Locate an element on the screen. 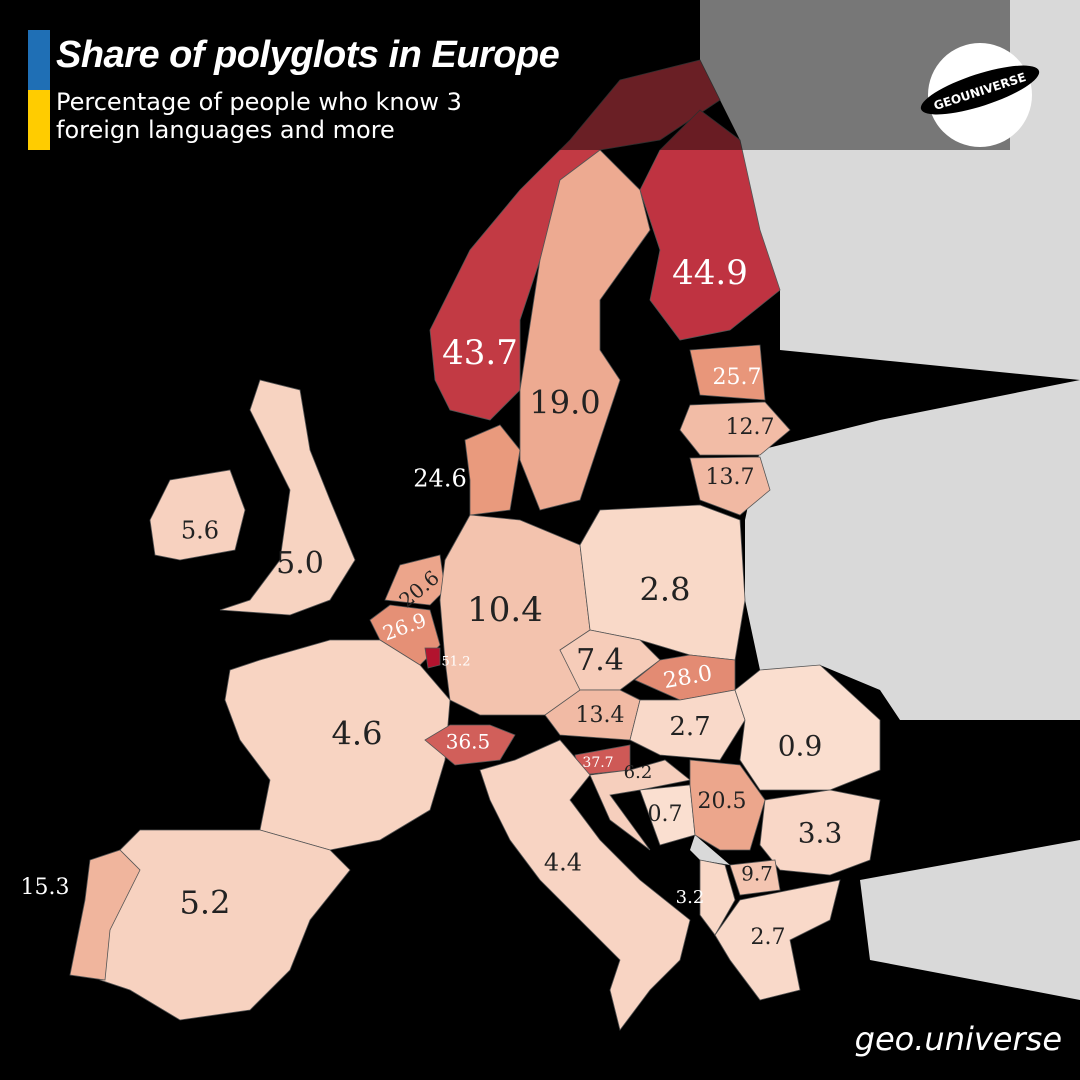 The width and height of the screenshot is (1080, 1080). value-label: 5.6 is located at coordinates (200, 531).